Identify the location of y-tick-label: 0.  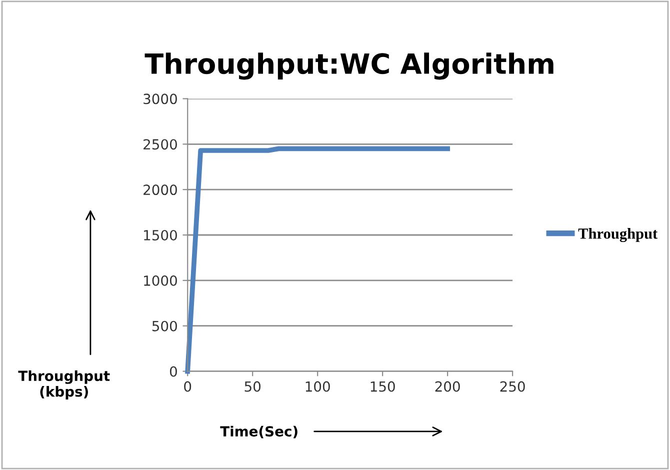
(173, 371).